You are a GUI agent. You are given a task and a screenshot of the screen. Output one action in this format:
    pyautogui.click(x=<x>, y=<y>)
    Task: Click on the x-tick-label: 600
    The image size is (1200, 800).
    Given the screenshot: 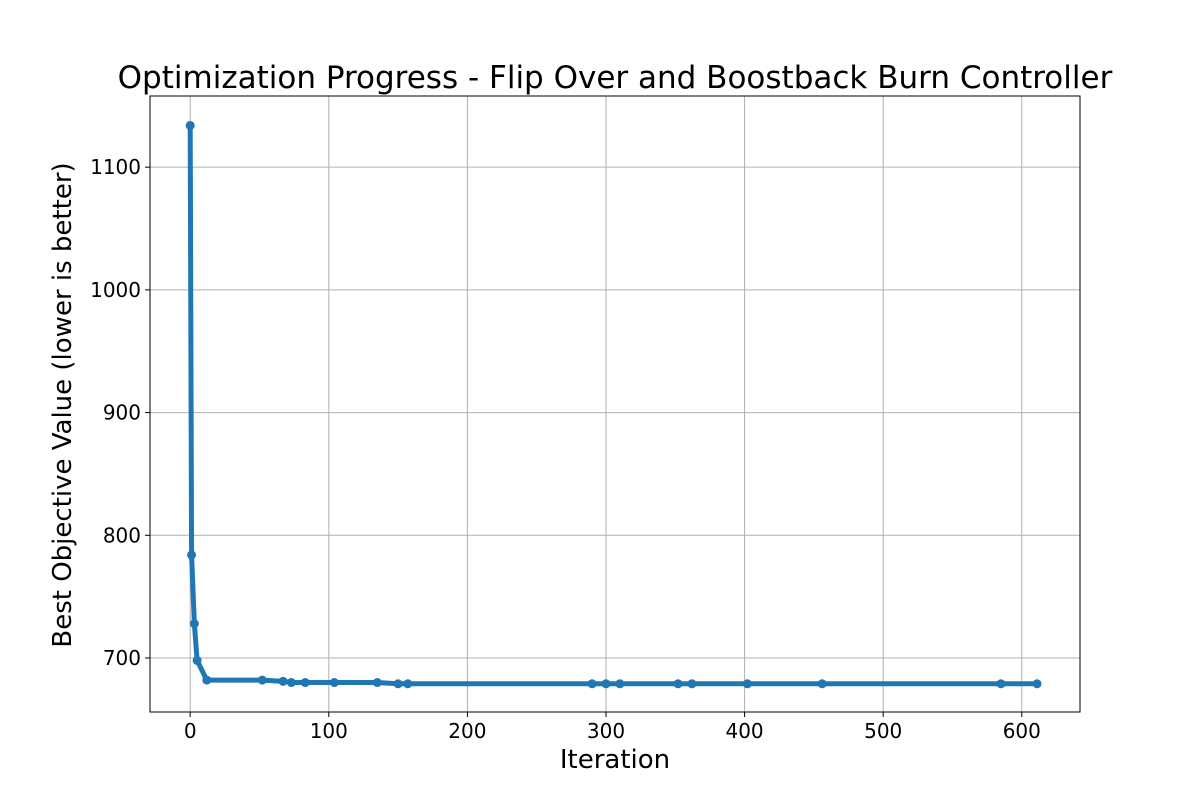 What is the action you would take?
    pyautogui.click(x=1022, y=731)
    